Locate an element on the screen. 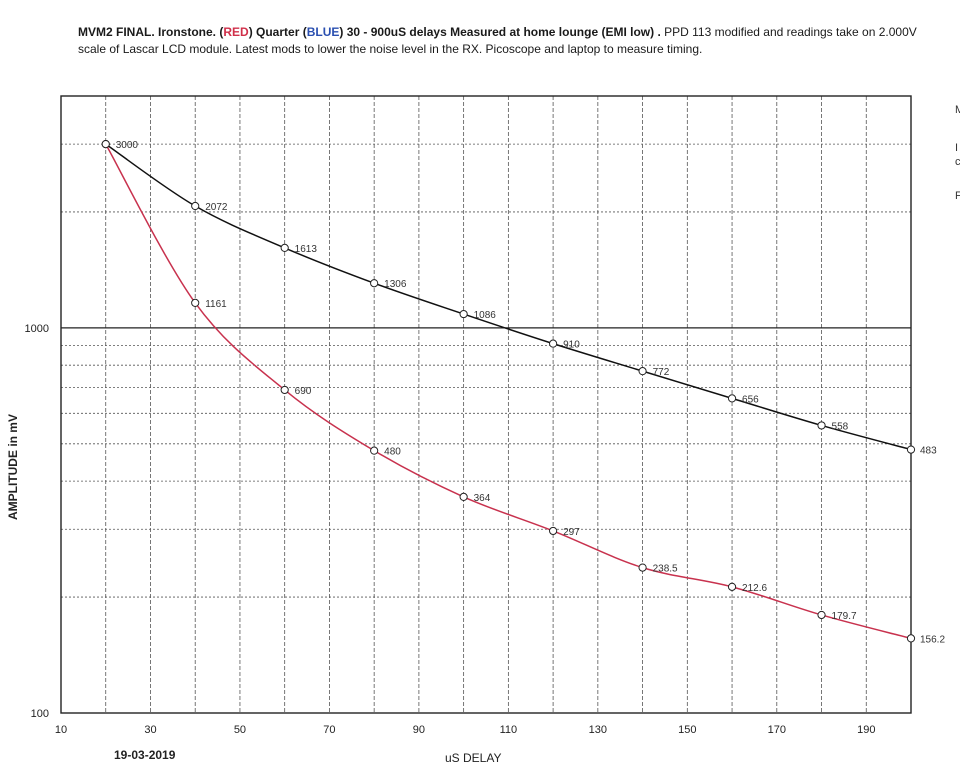 The height and width of the screenshot is (779, 960). data-label: 690 is located at coordinates (303, 391).